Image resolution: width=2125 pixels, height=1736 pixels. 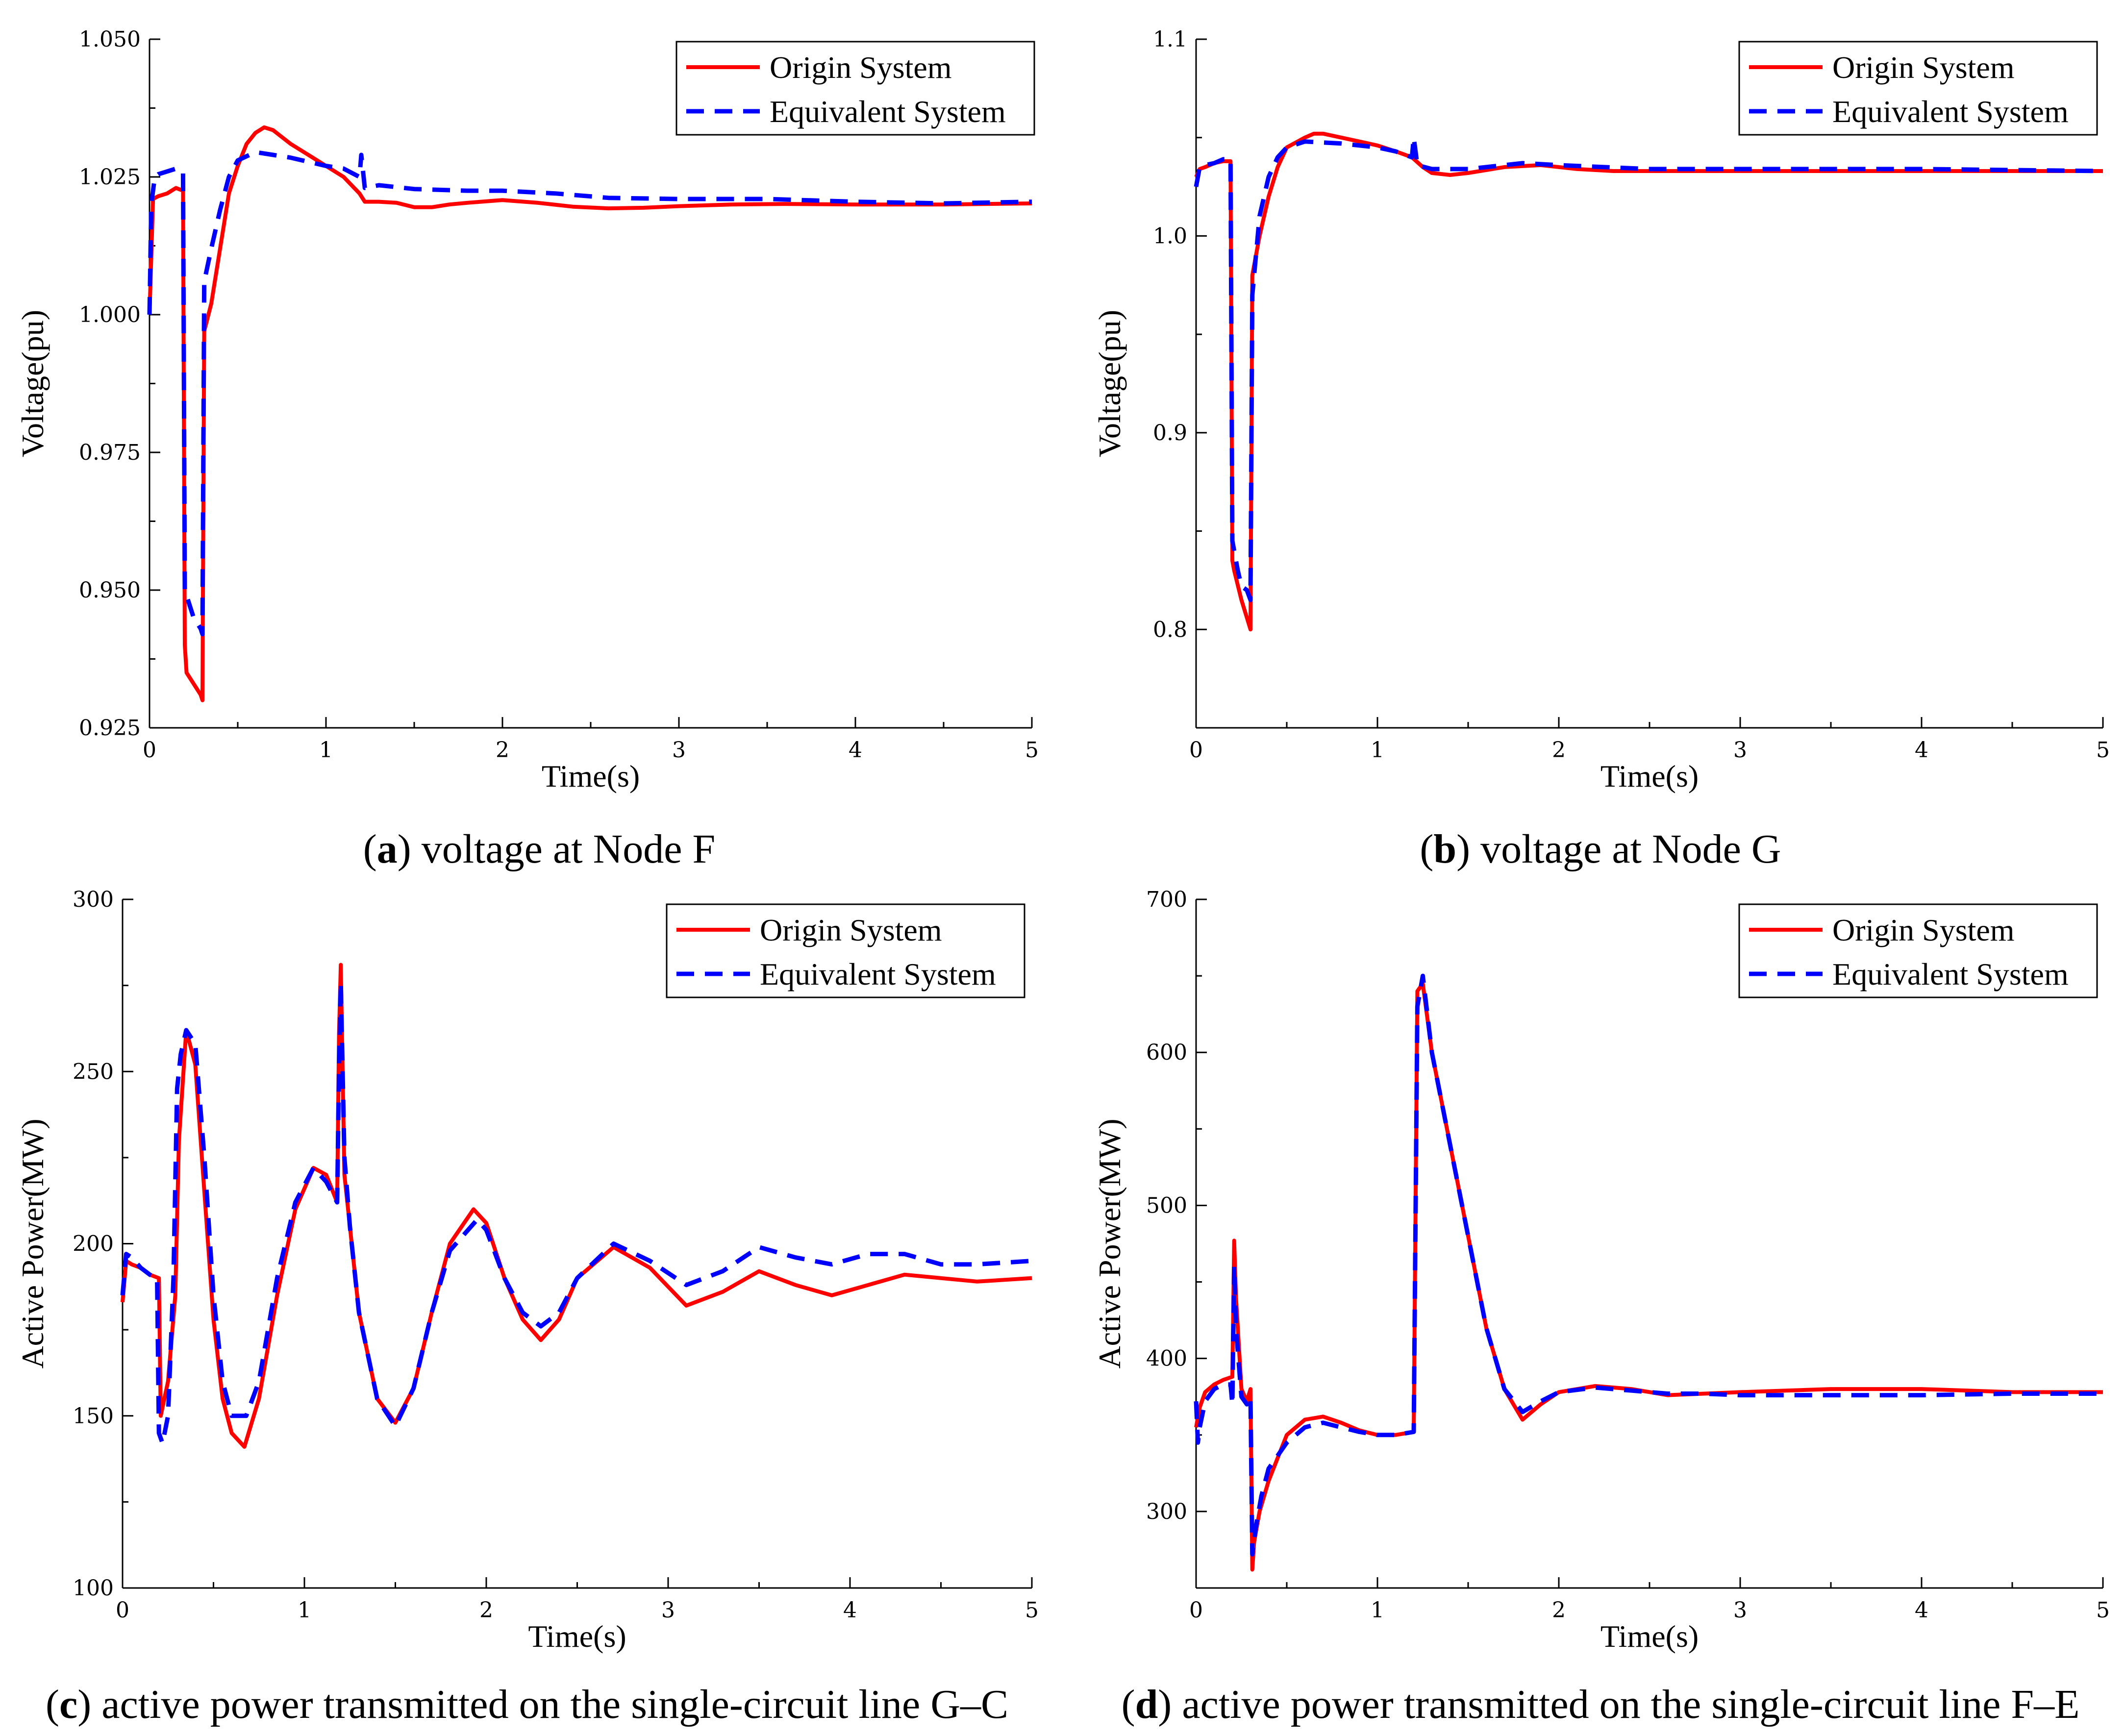 I want to click on y-tick-label: 150, so click(x=93, y=1417).